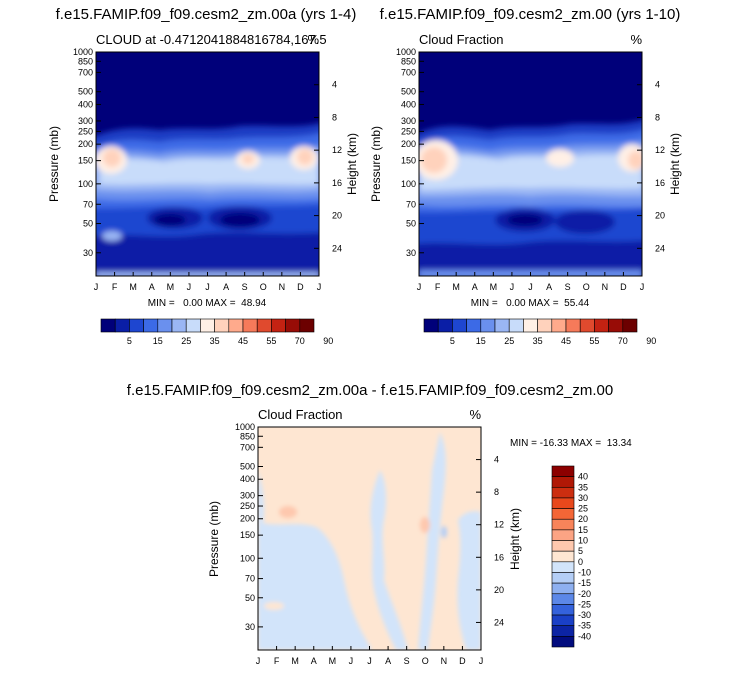  What do you see at coordinates (245, 287) in the screenshot?
I see `panel-1-xtick-label: S` at bounding box center [245, 287].